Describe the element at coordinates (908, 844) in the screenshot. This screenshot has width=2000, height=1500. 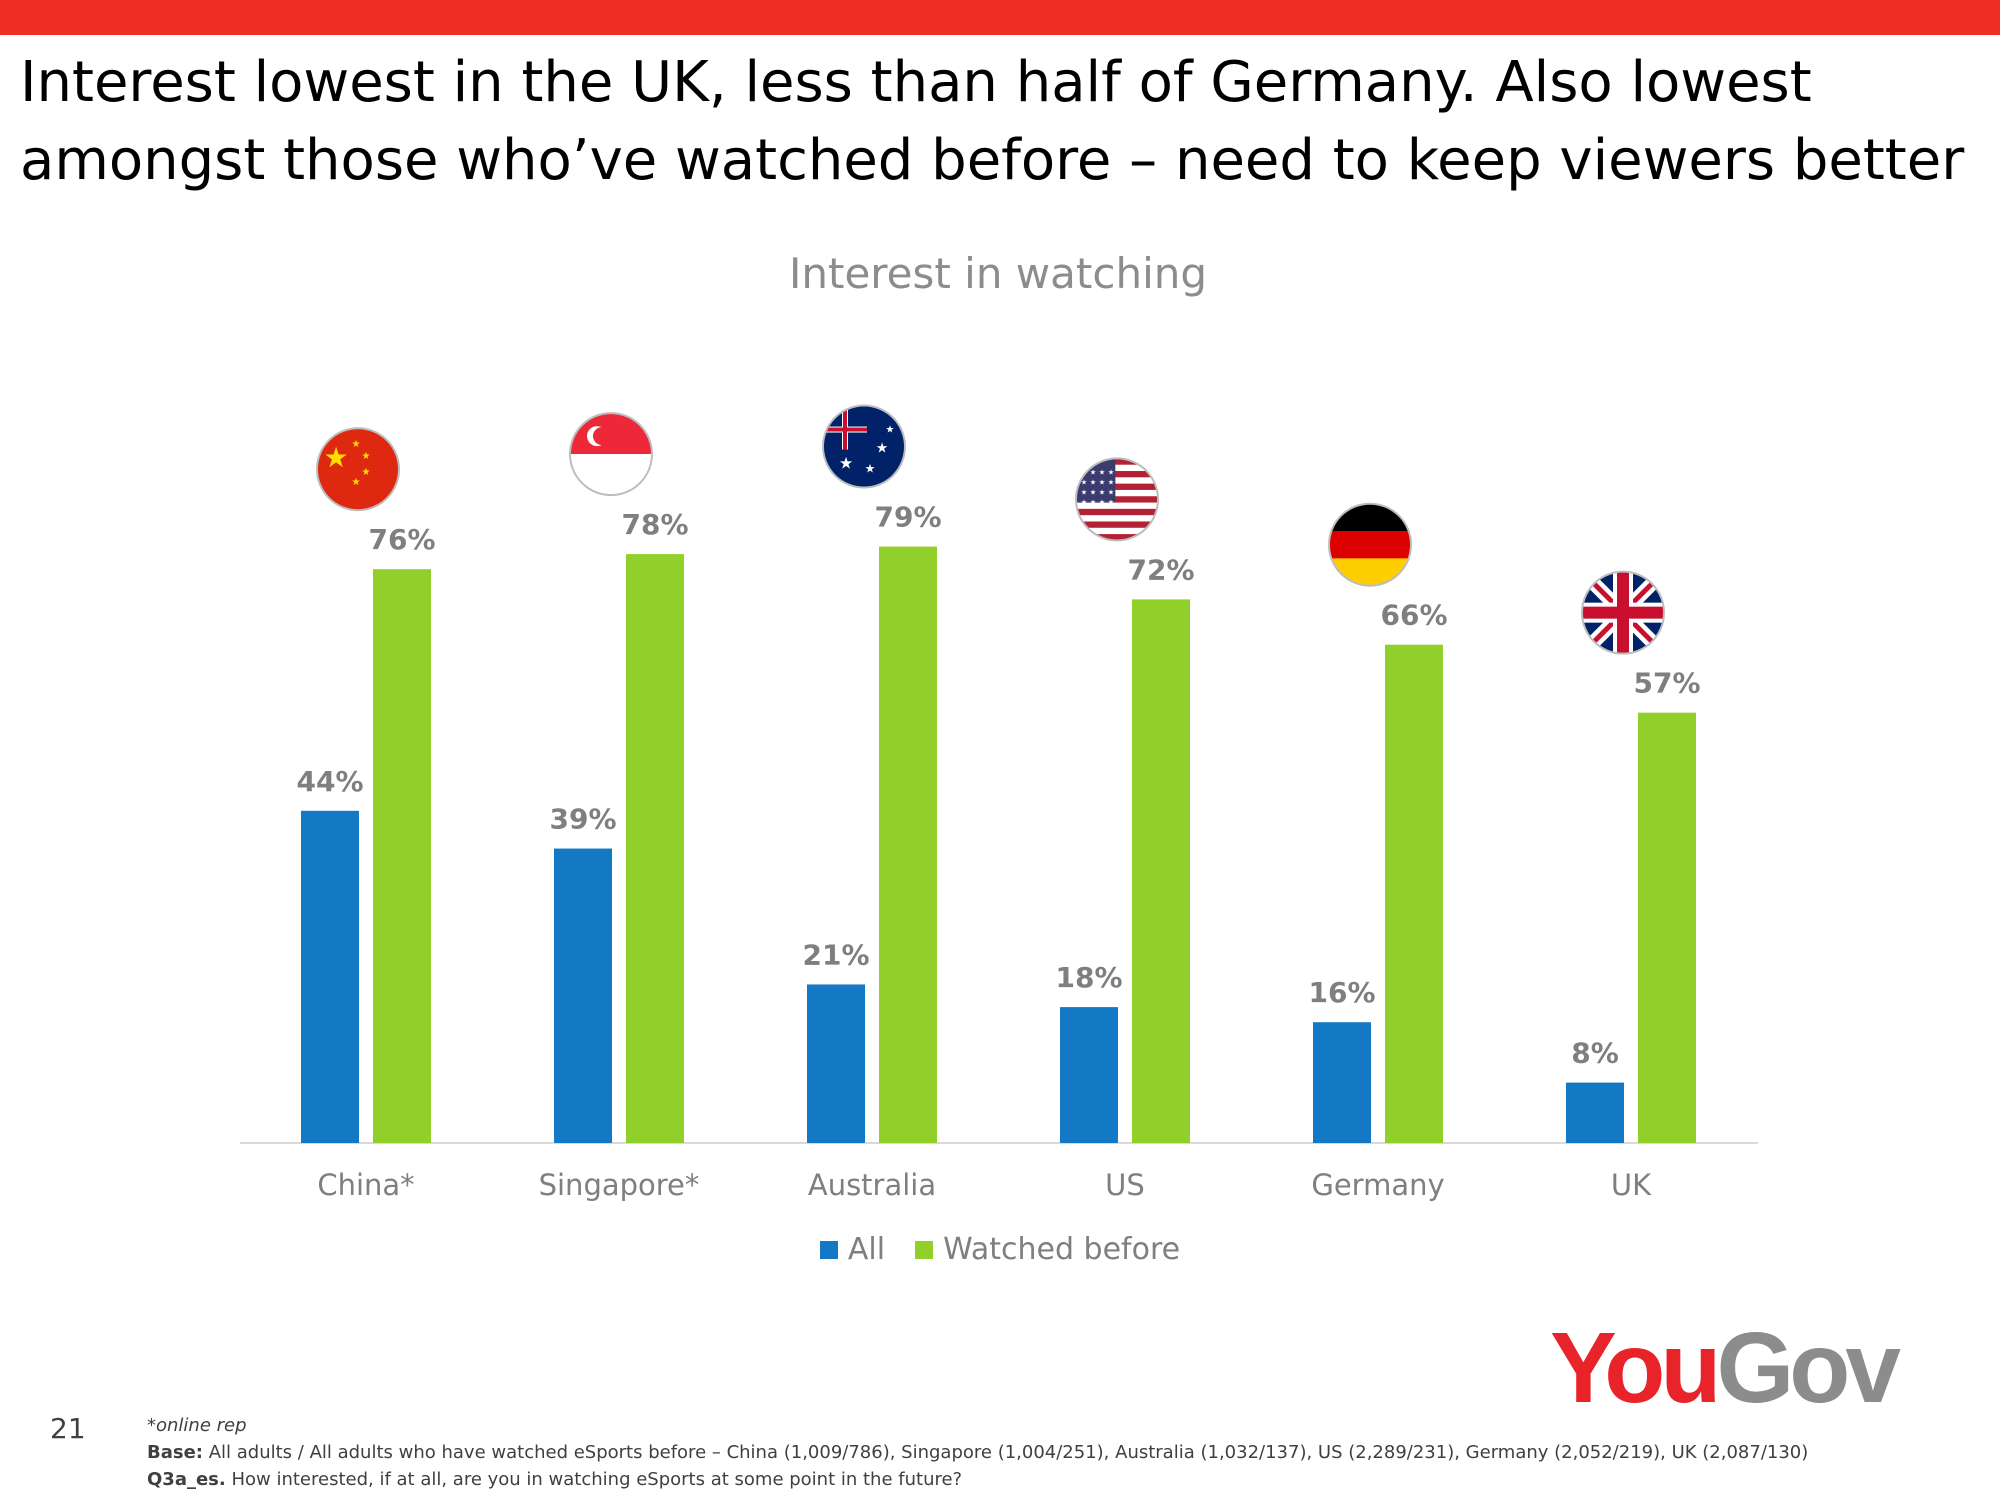
I see `bar-watched-australia` at that location.